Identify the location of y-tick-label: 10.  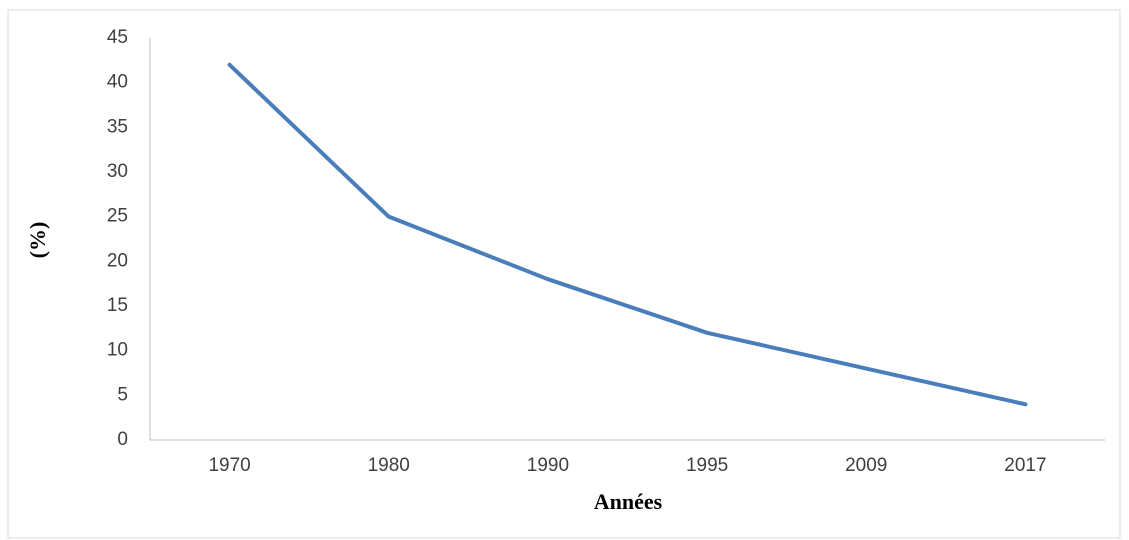
(117, 350).